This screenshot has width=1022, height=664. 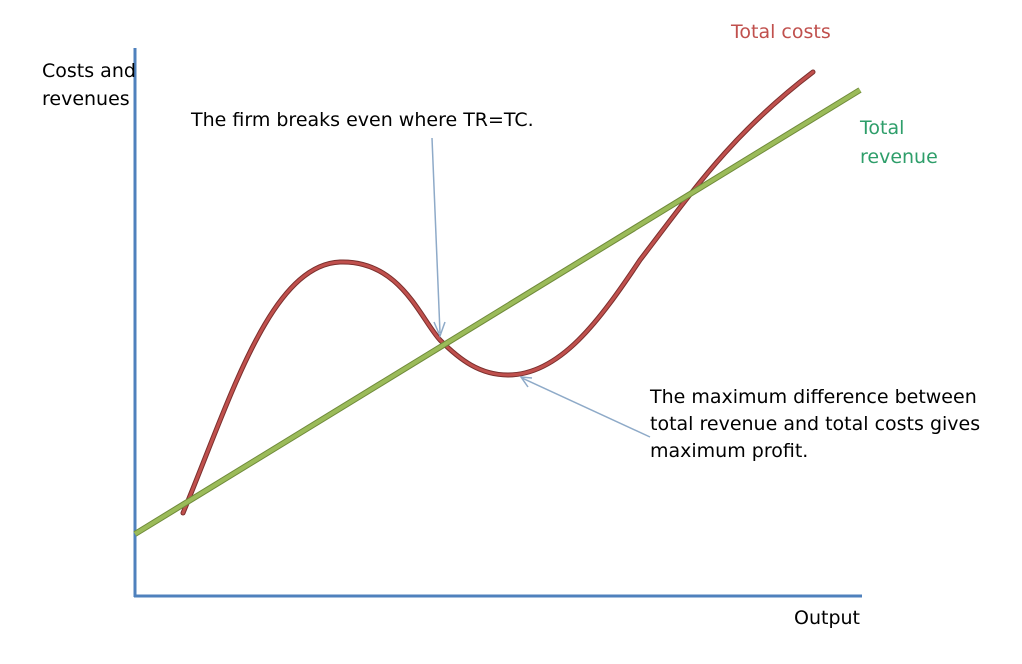 I want to click on total-costs-label: Total costs, so click(x=781, y=32).